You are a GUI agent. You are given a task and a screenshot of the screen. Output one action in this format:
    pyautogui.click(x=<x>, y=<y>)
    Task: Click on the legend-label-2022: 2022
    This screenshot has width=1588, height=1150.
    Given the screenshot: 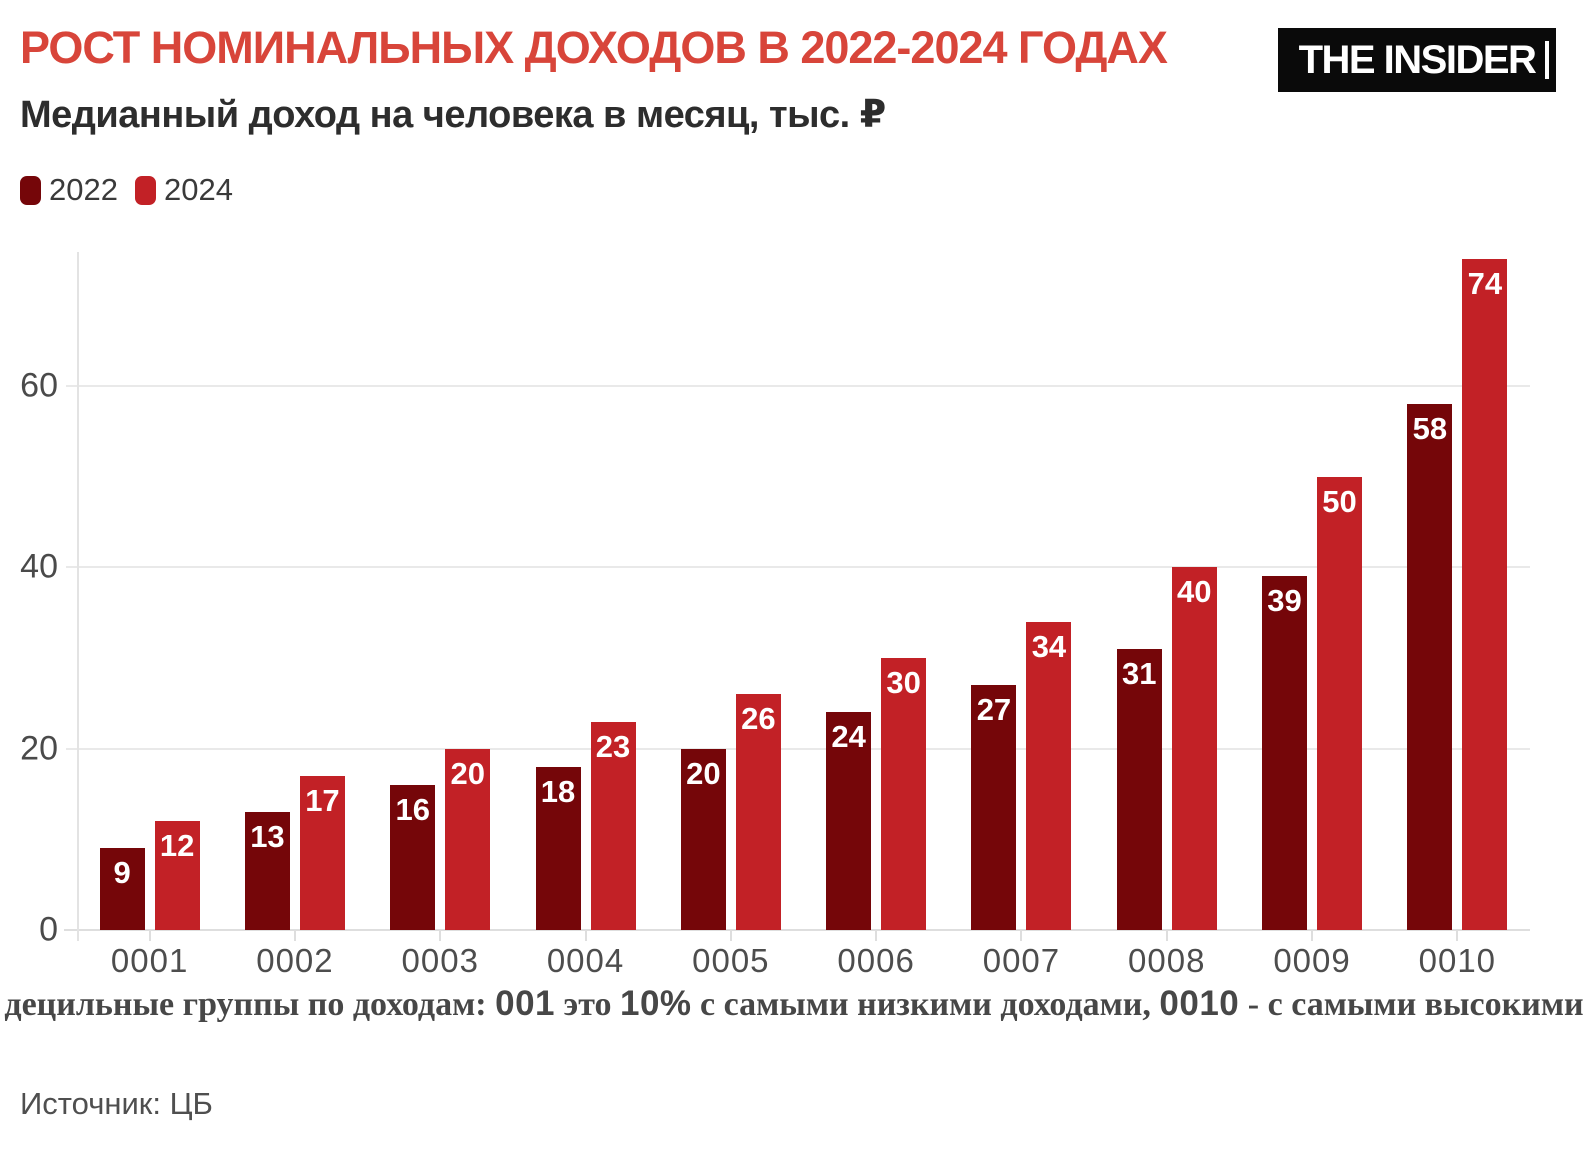 What is the action you would take?
    pyautogui.click(x=83, y=189)
    